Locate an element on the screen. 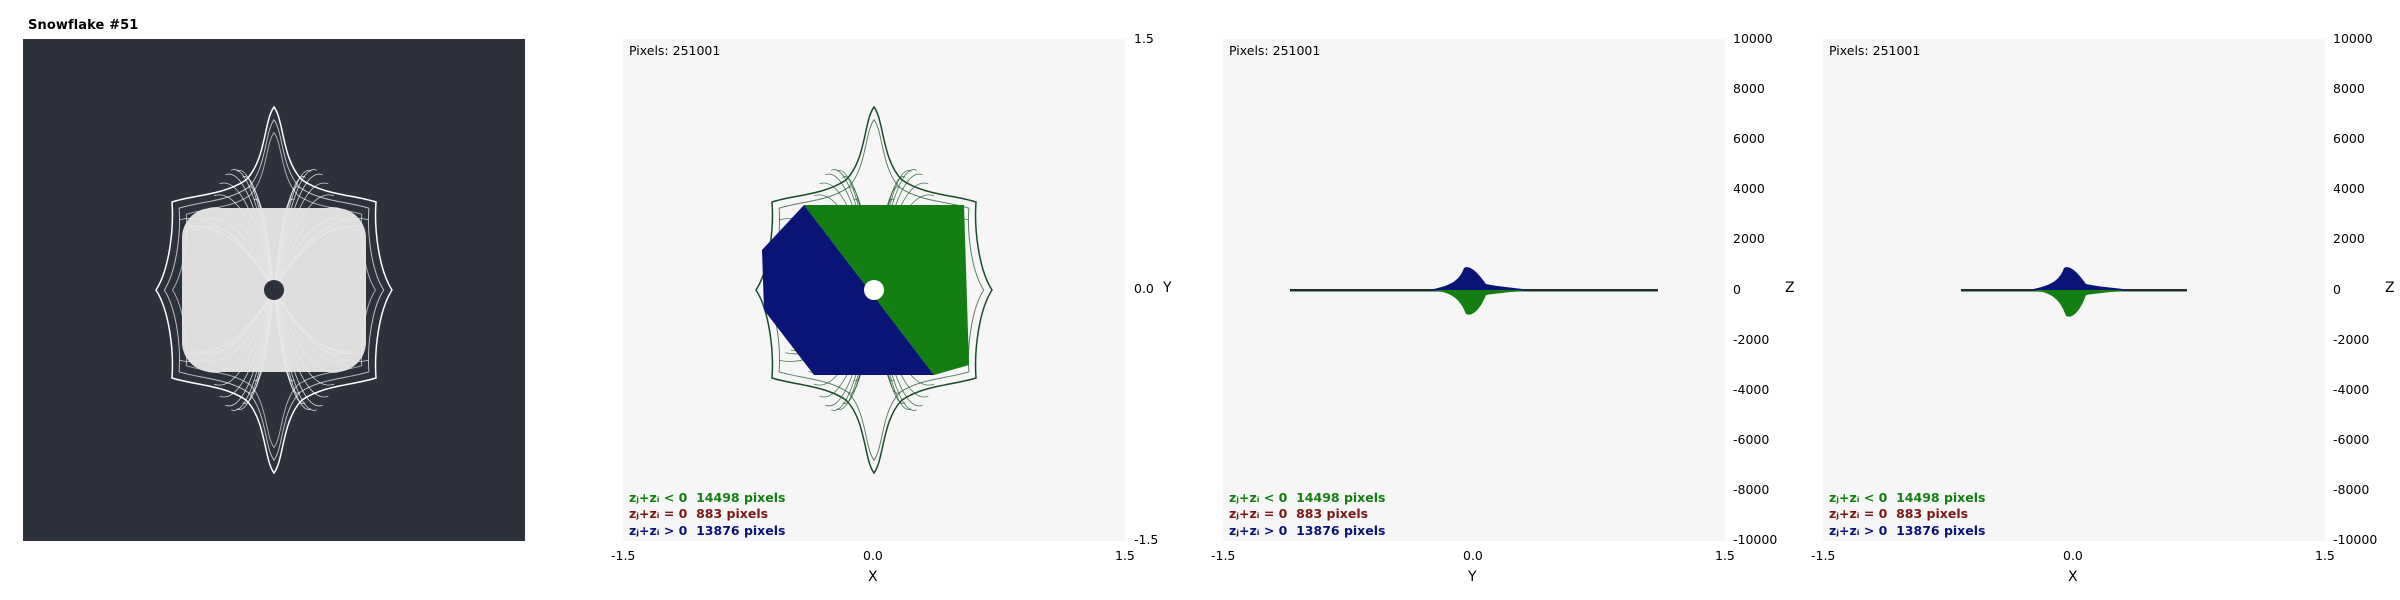 This screenshot has height=600, width=2400. xz-projection-image is located at coordinates (2074, 292).